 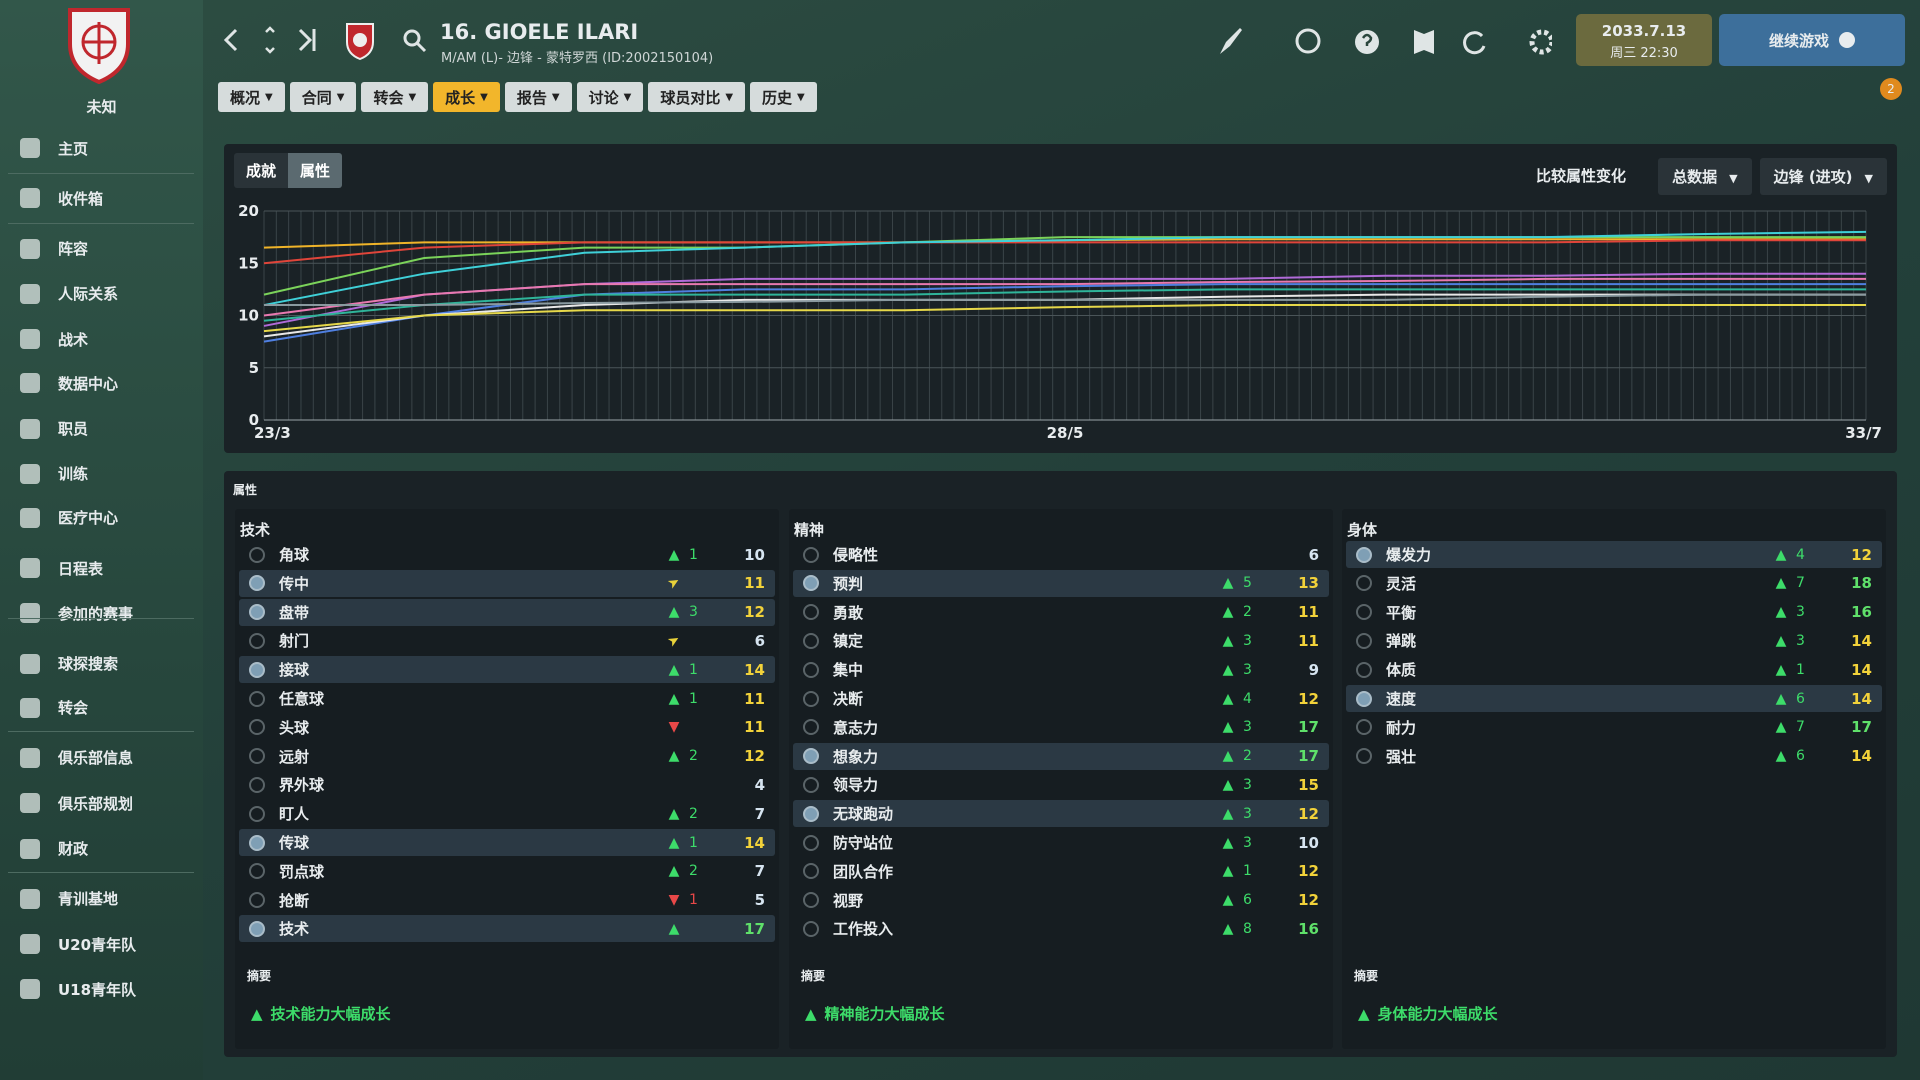 What do you see at coordinates (302, 871) in the screenshot?
I see `attribute-name: 罚点球` at bounding box center [302, 871].